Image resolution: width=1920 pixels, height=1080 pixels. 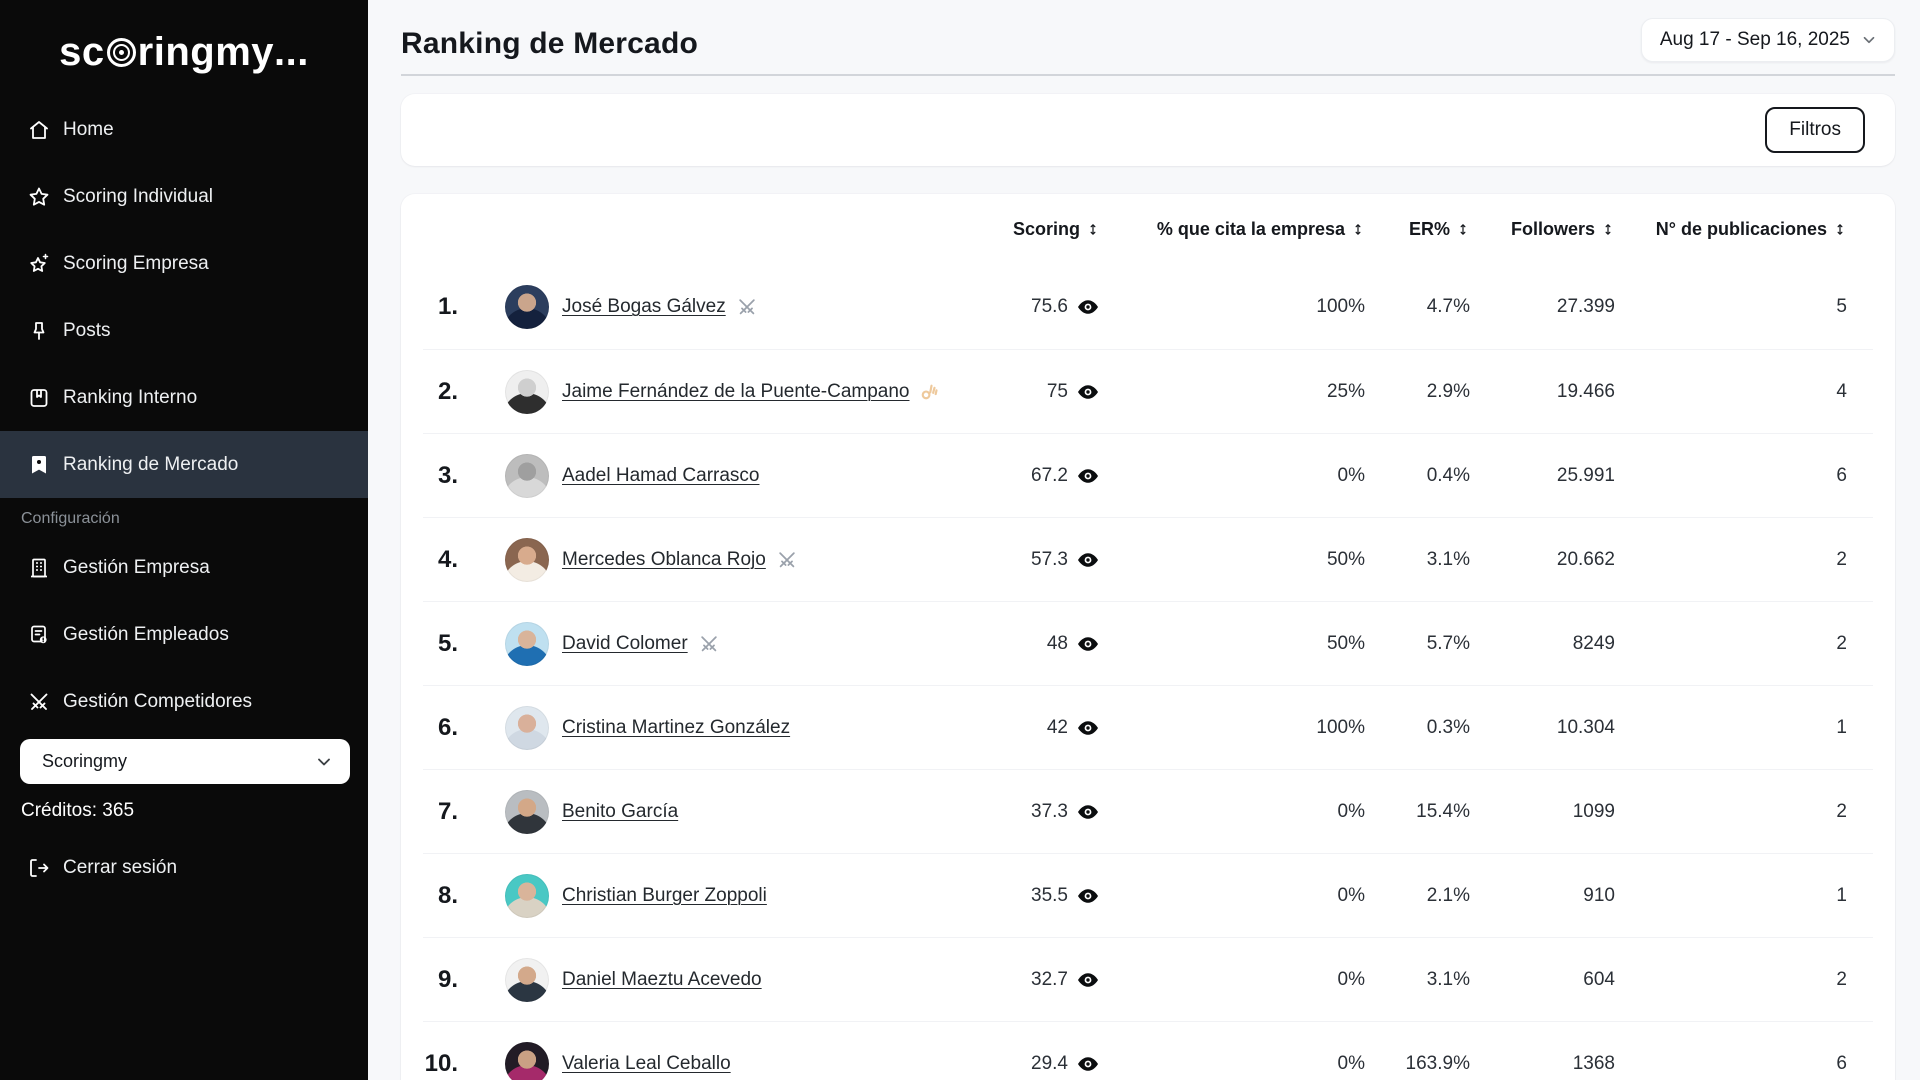 I want to click on sidebar-item-label: Posts, so click(x=87, y=330).